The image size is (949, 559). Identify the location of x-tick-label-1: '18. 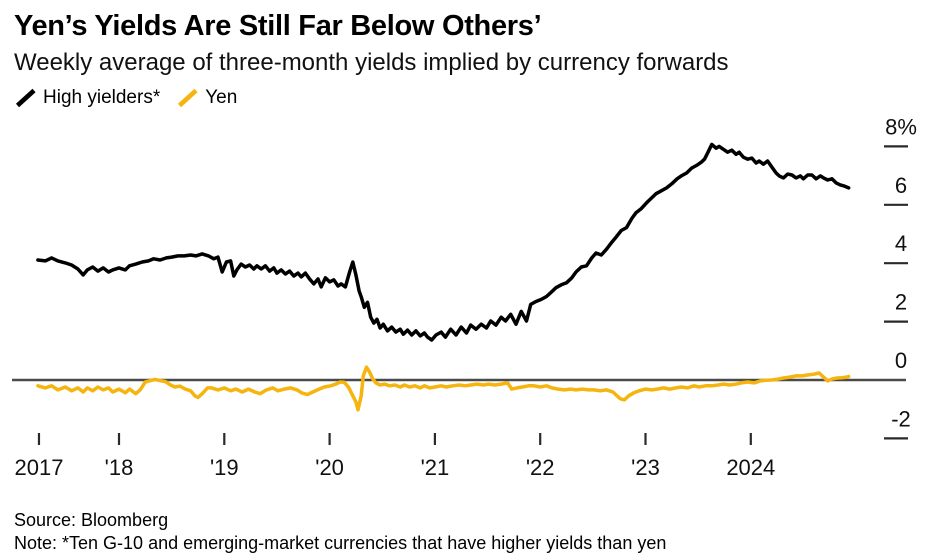
(119, 467).